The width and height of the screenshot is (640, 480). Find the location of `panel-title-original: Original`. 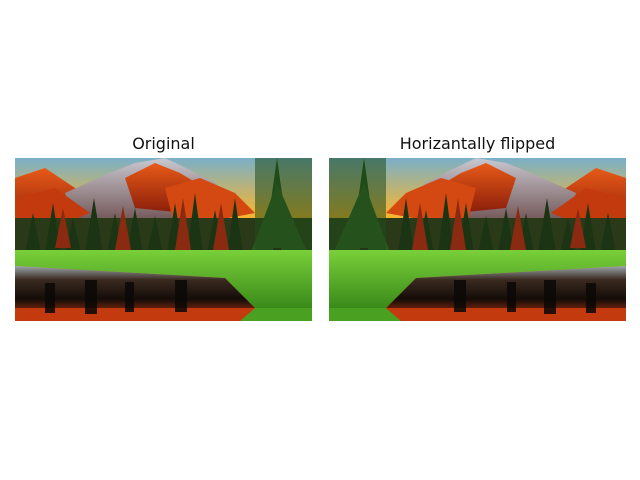

panel-title-original: Original is located at coordinates (163, 143).